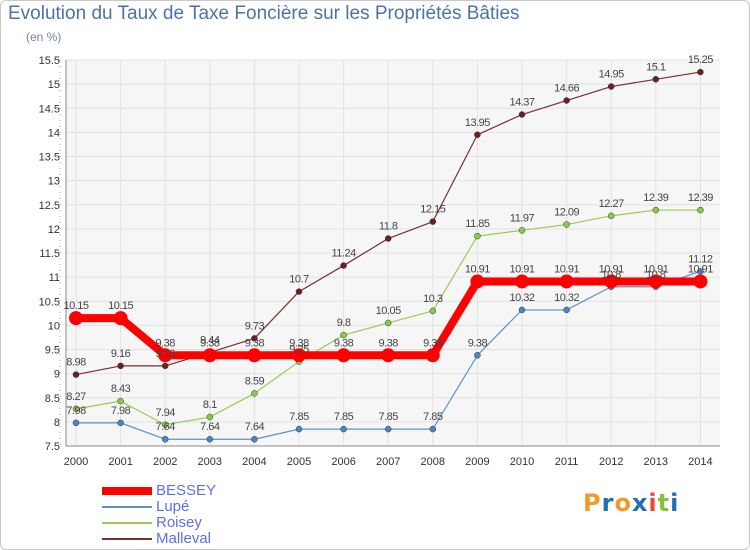 The width and height of the screenshot is (750, 550). I want to click on x-tick-label: 2008, so click(433, 462).